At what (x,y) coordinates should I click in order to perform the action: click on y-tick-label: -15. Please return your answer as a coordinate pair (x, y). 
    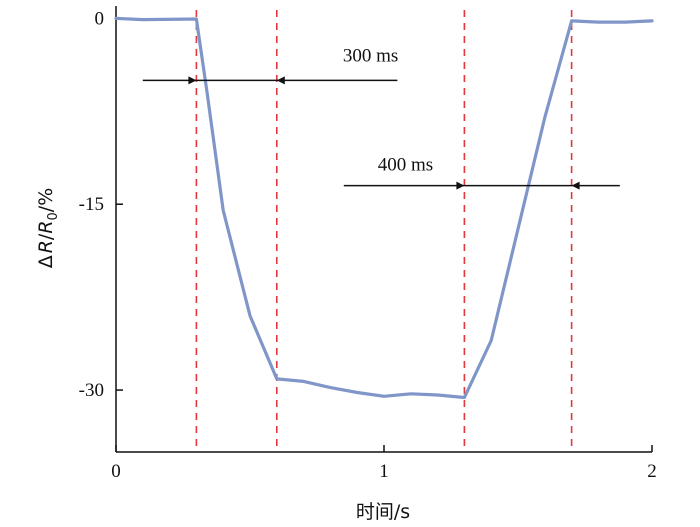
    Looking at the image, I should click on (91, 204).